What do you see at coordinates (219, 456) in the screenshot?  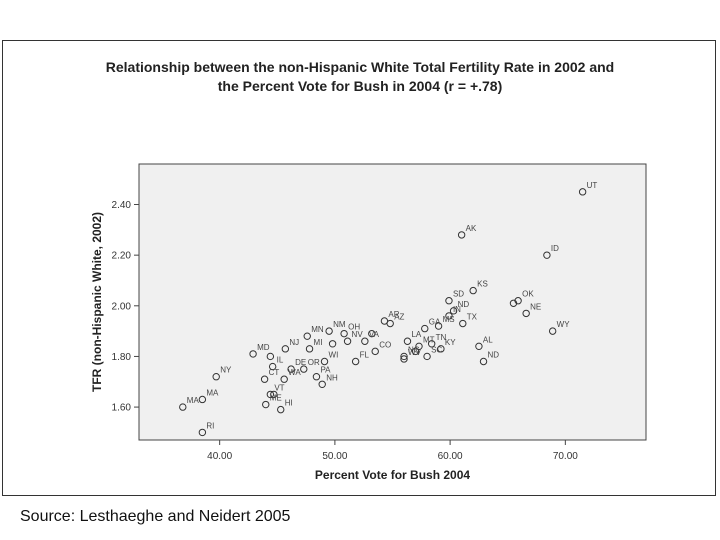 I see `x-tick-label: 40.00` at bounding box center [219, 456].